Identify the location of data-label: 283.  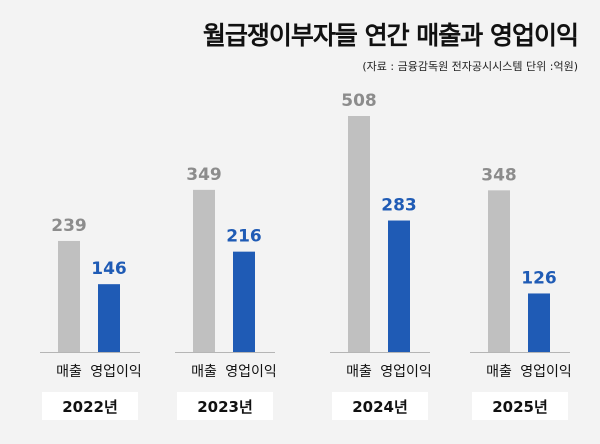
(399, 206).